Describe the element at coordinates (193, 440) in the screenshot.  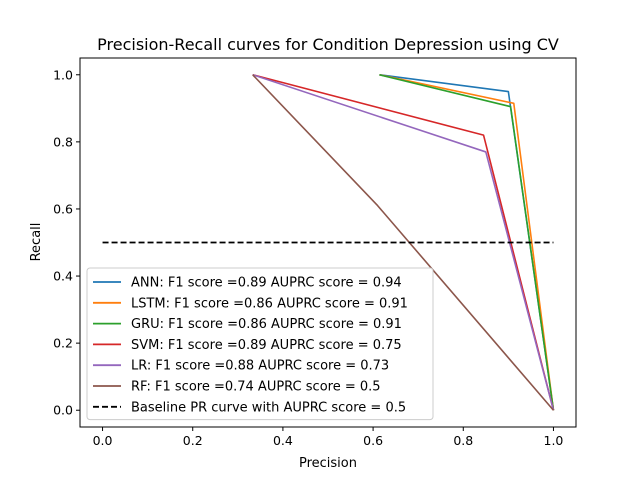
I see `x-tick-label: 0.2` at that location.